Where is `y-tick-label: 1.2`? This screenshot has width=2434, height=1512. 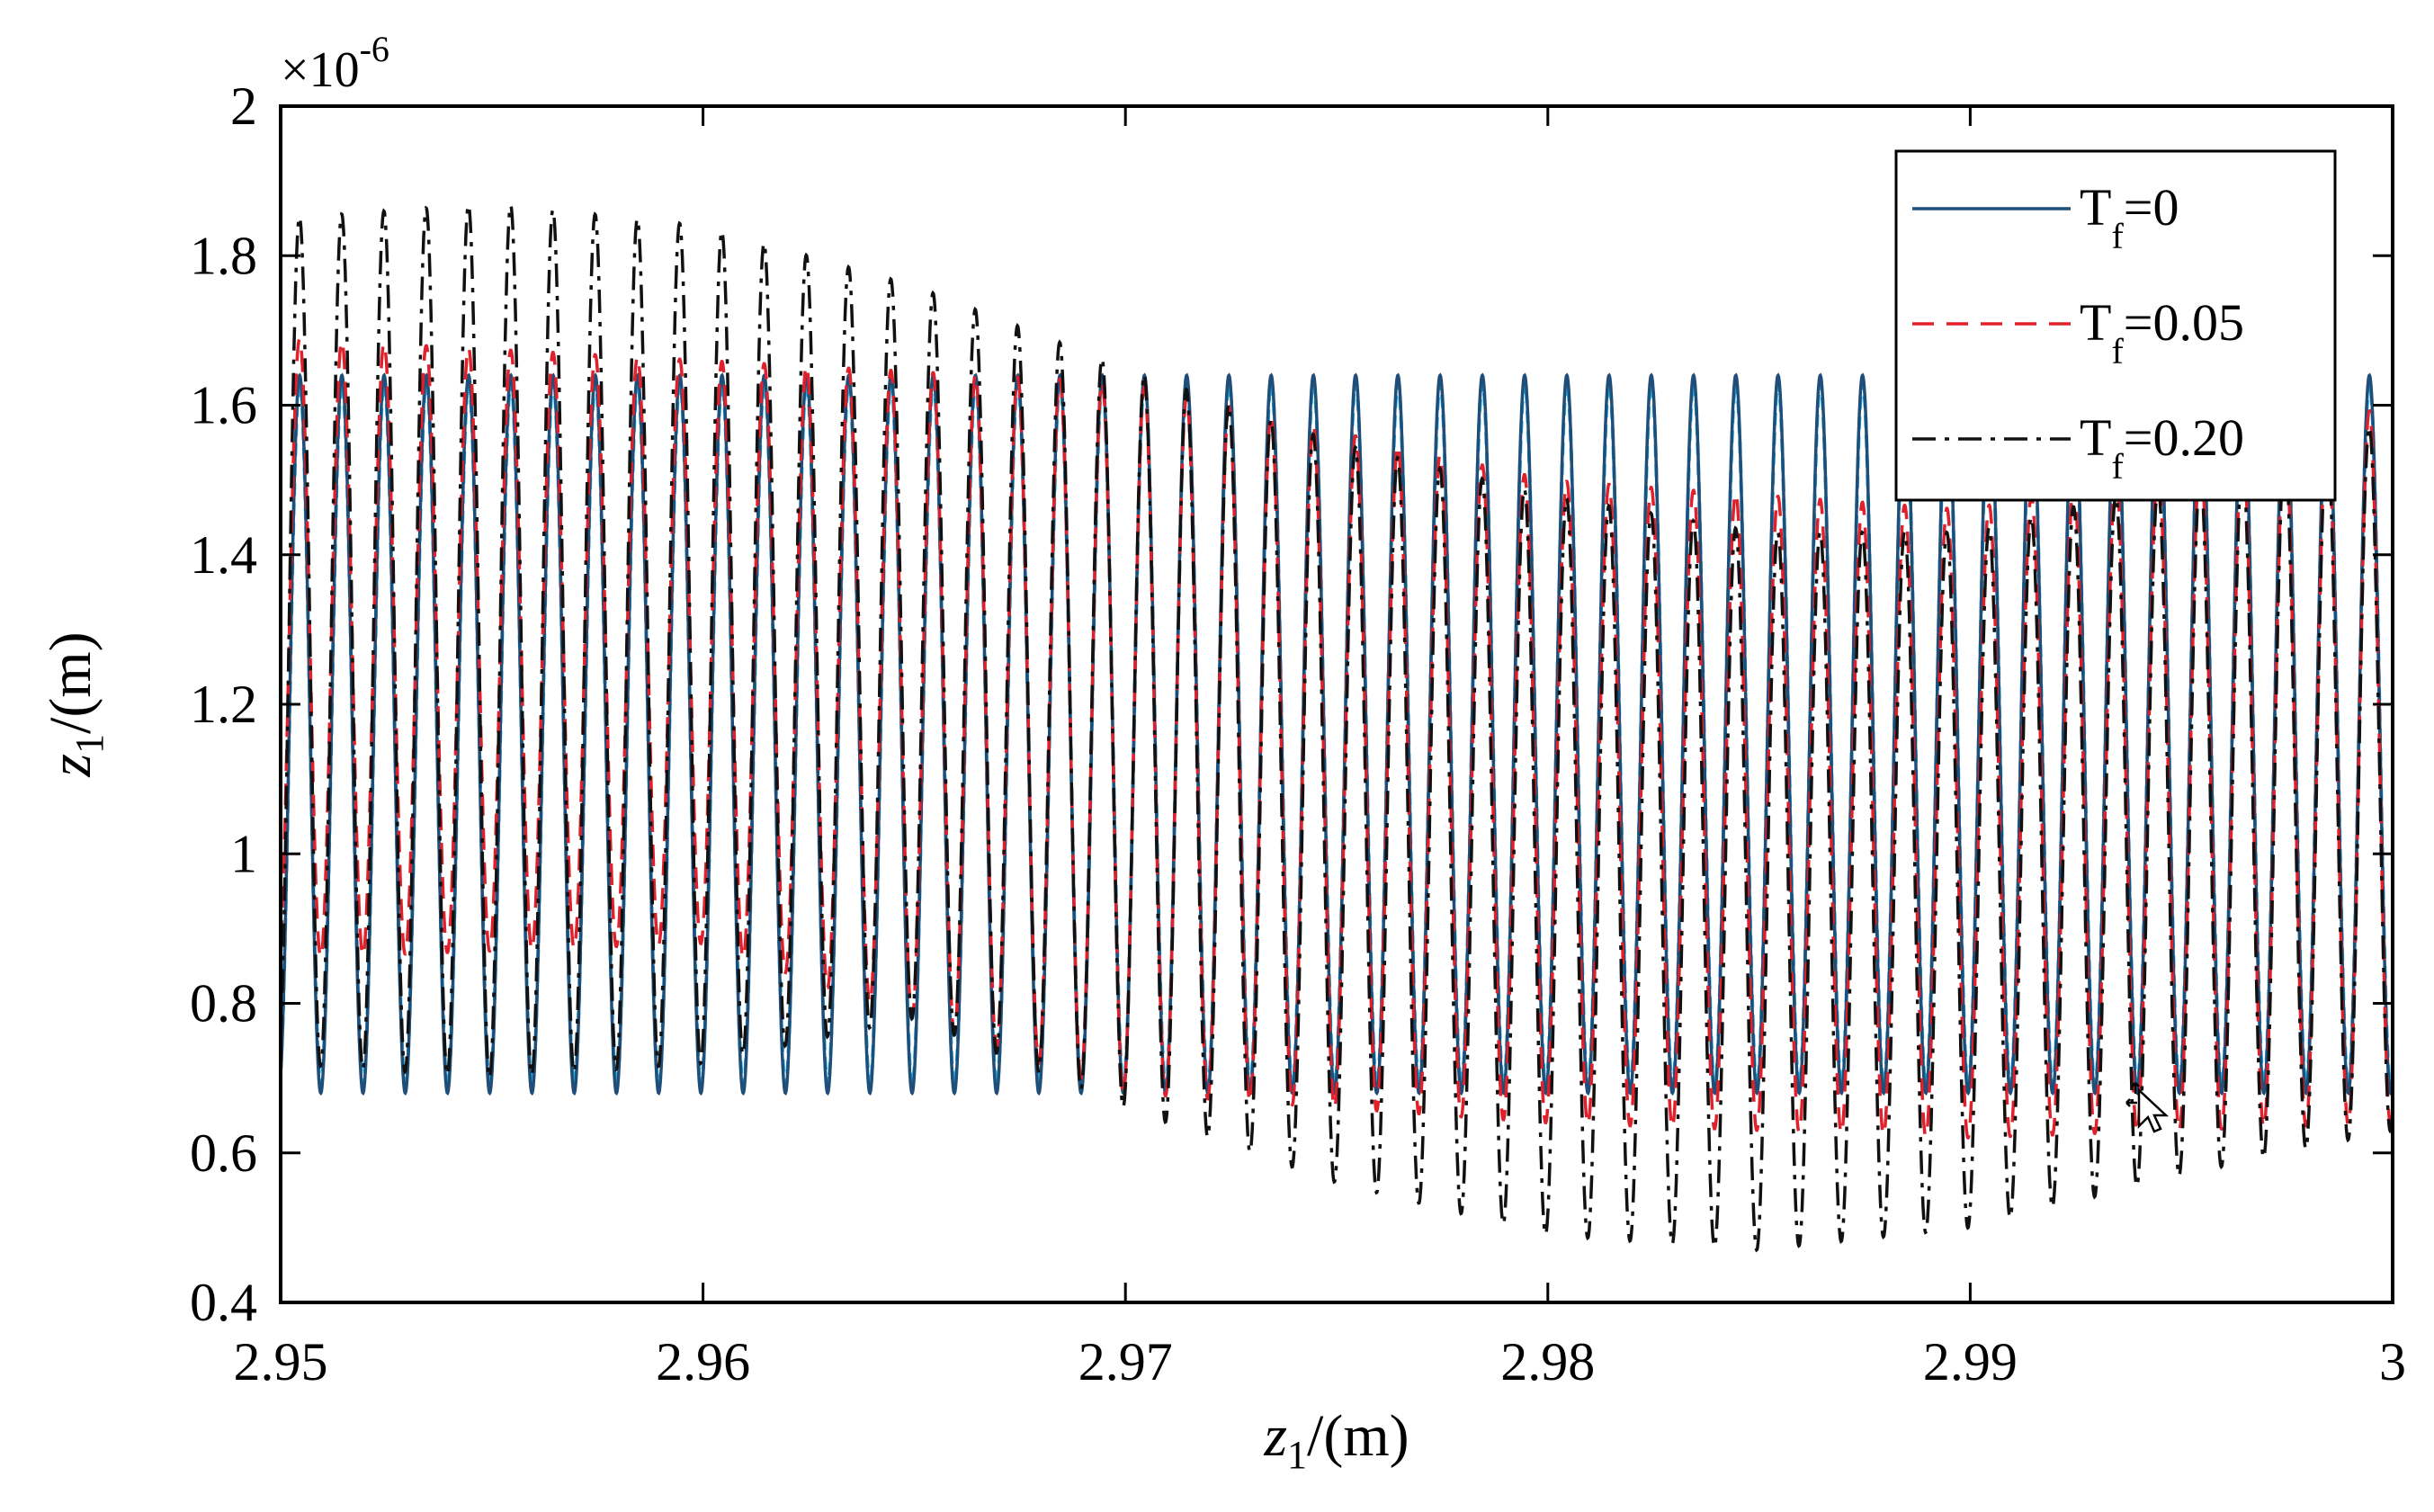 y-tick-label: 1.2 is located at coordinates (224, 704).